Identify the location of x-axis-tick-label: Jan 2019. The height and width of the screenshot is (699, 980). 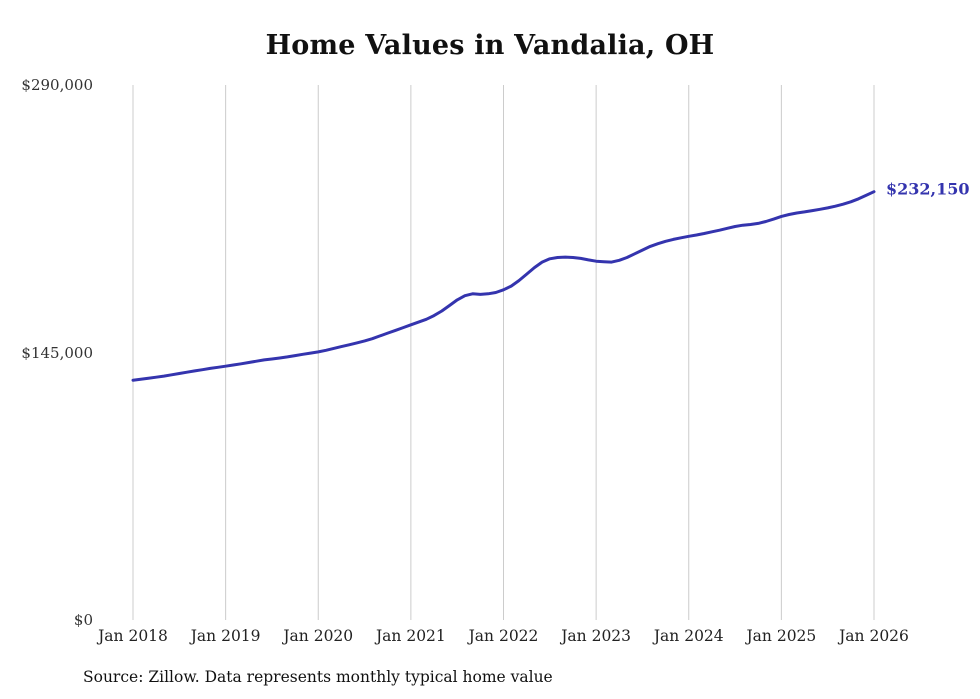
(225, 636).